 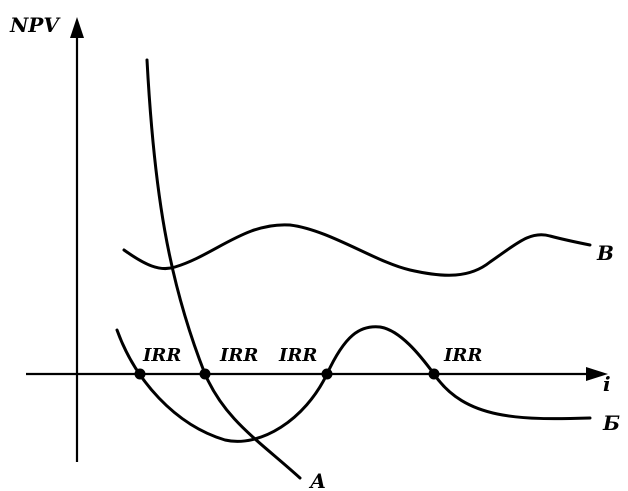 What do you see at coordinates (35, 25) in the screenshot?
I see `y-axis-label: NPV` at bounding box center [35, 25].